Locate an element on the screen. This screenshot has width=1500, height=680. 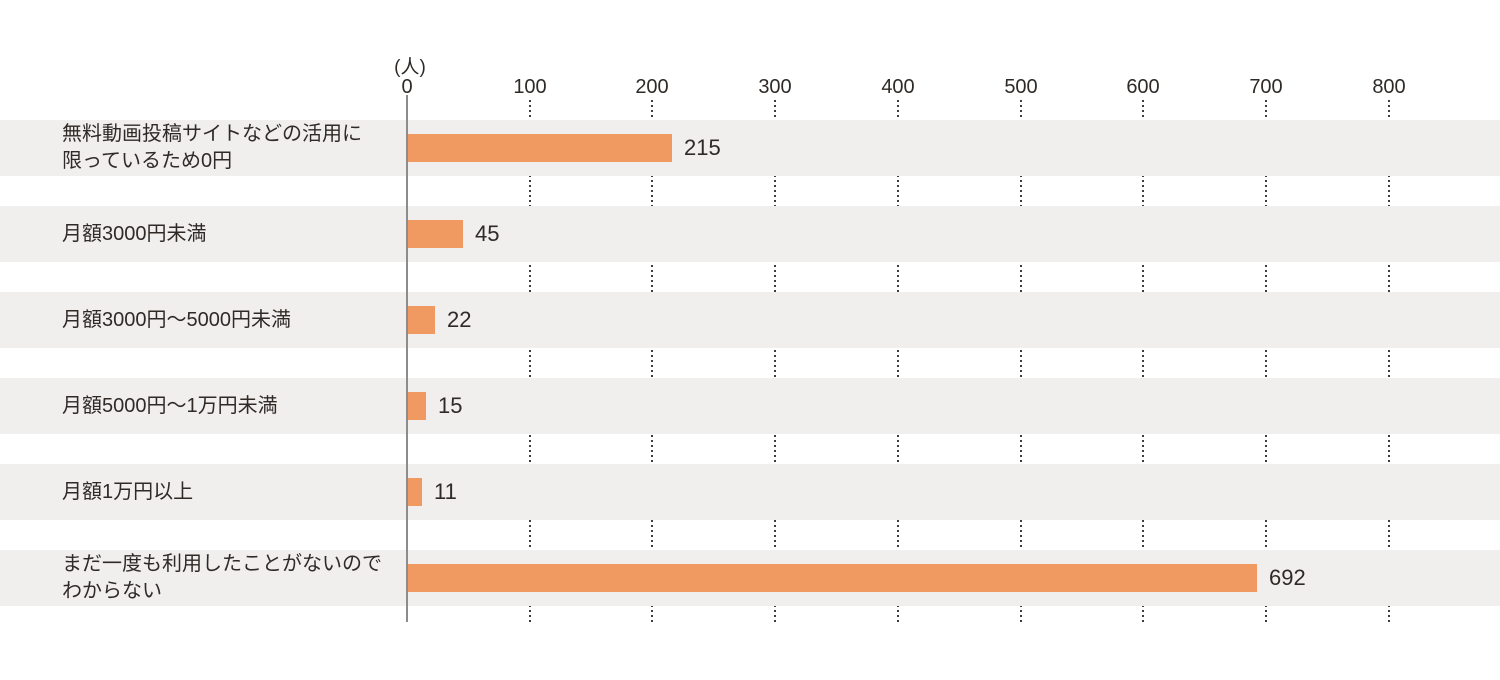
bar-value-label: 22 is located at coordinates (459, 319).